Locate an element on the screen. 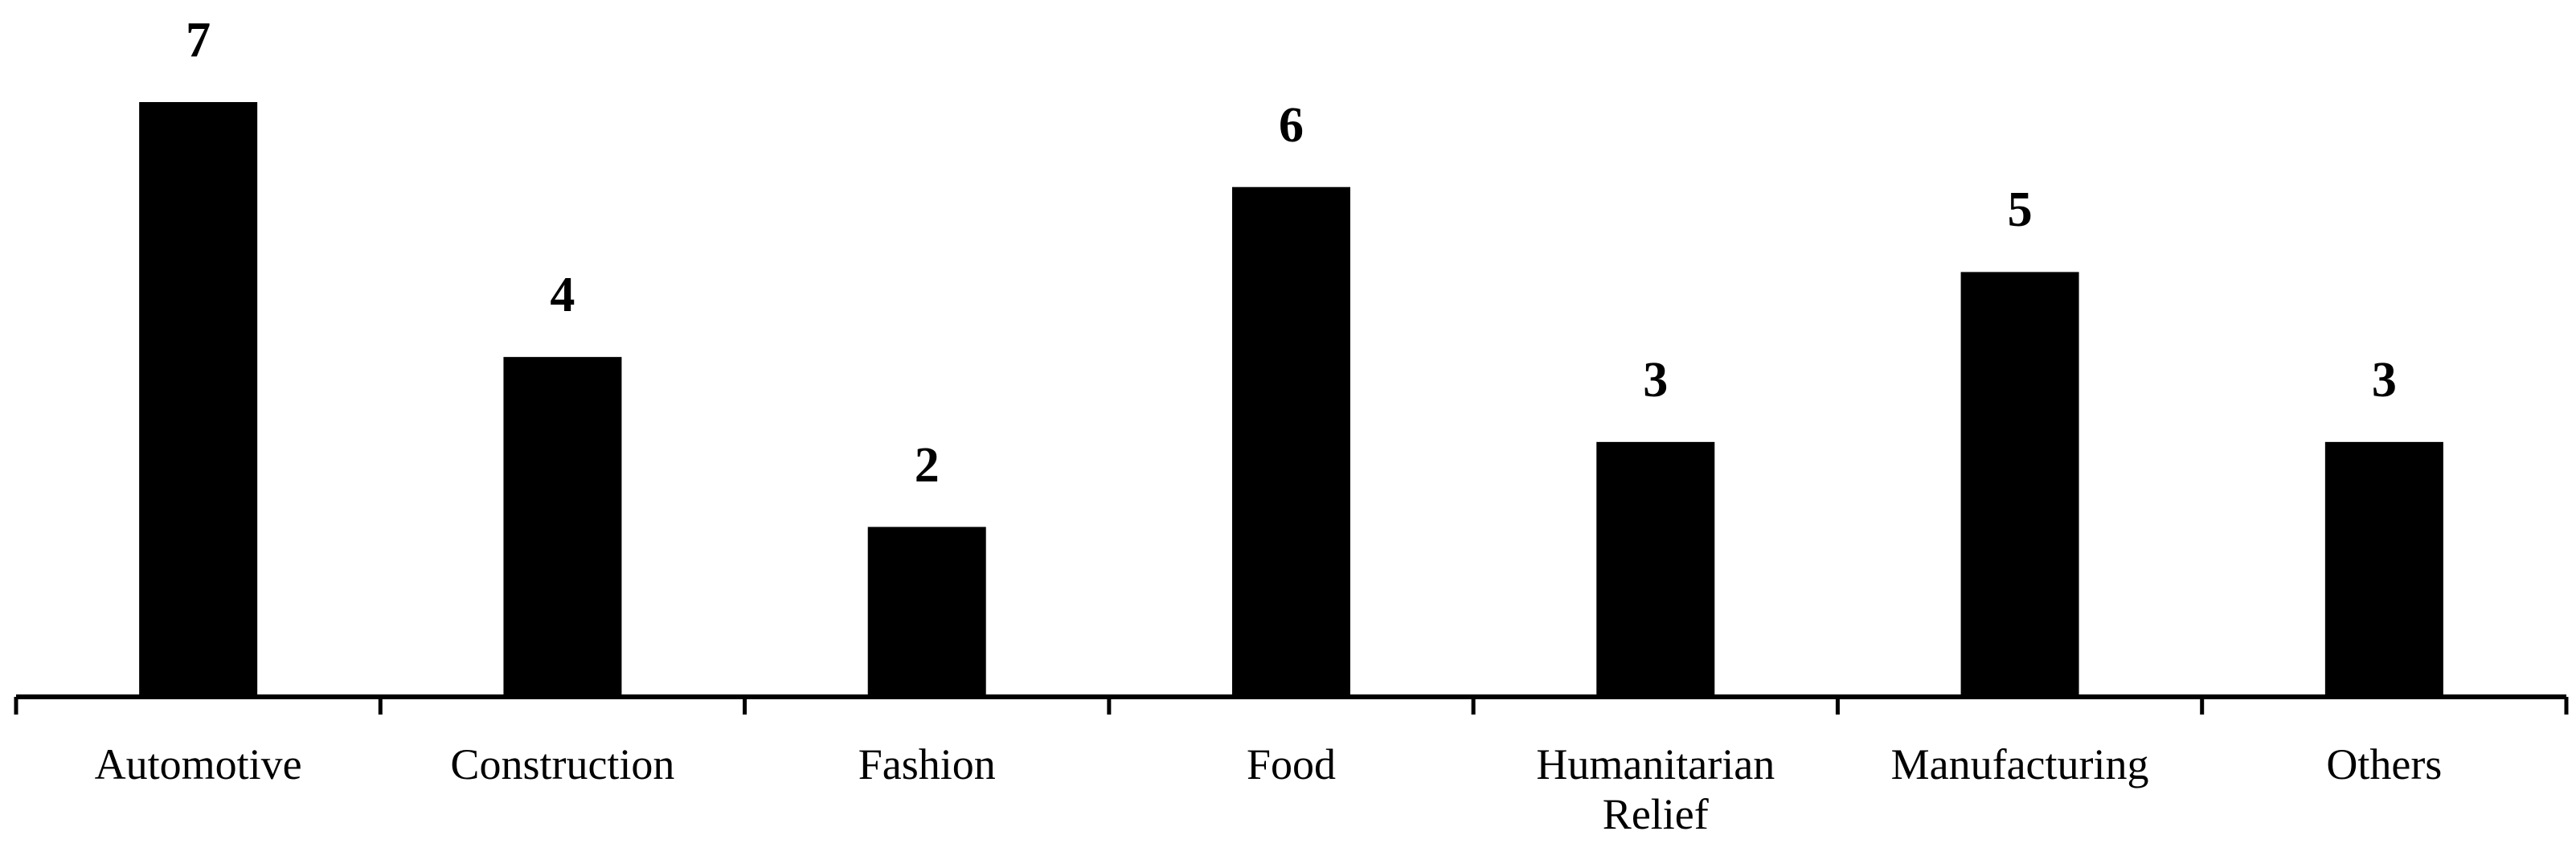 Image resolution: width=2576 pixels, height=856 pixels. value-label: 7 is located at coordinates (198, 40).